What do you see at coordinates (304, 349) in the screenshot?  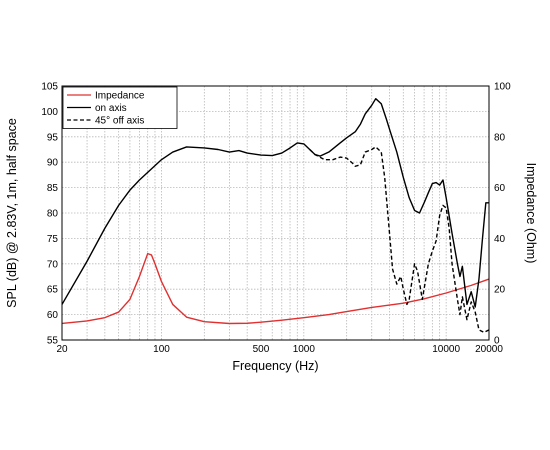 I see `x-tick-label: 1000` at bounding box center [304, 349].